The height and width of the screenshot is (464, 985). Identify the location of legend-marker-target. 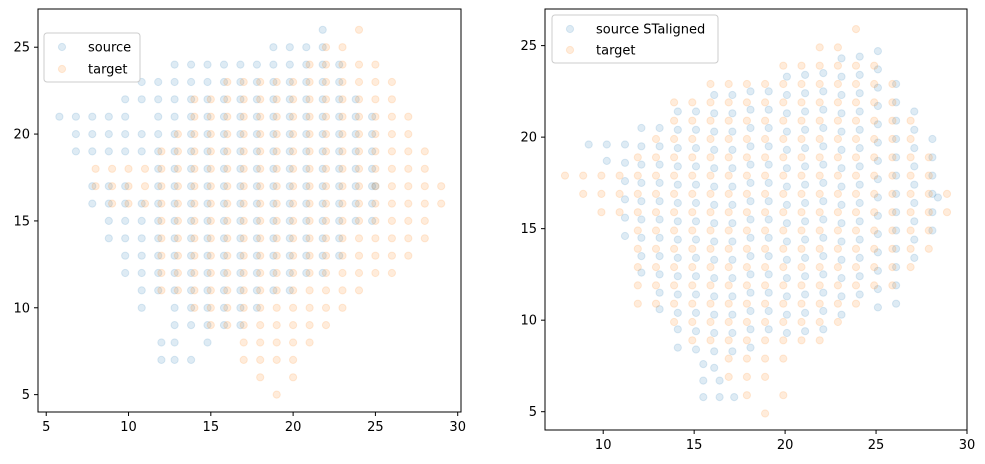
(570, 50).